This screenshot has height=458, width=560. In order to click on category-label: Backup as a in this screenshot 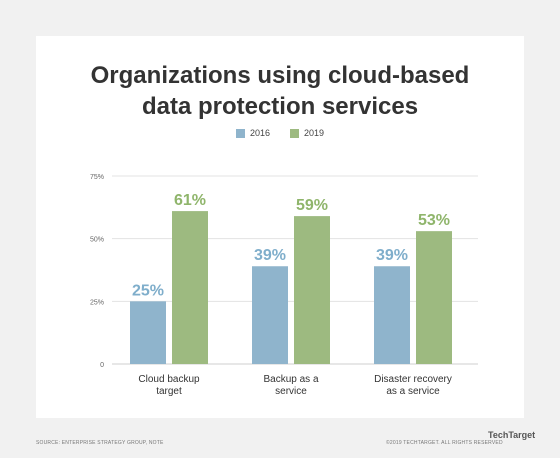, I will do `click(290, 379)`.